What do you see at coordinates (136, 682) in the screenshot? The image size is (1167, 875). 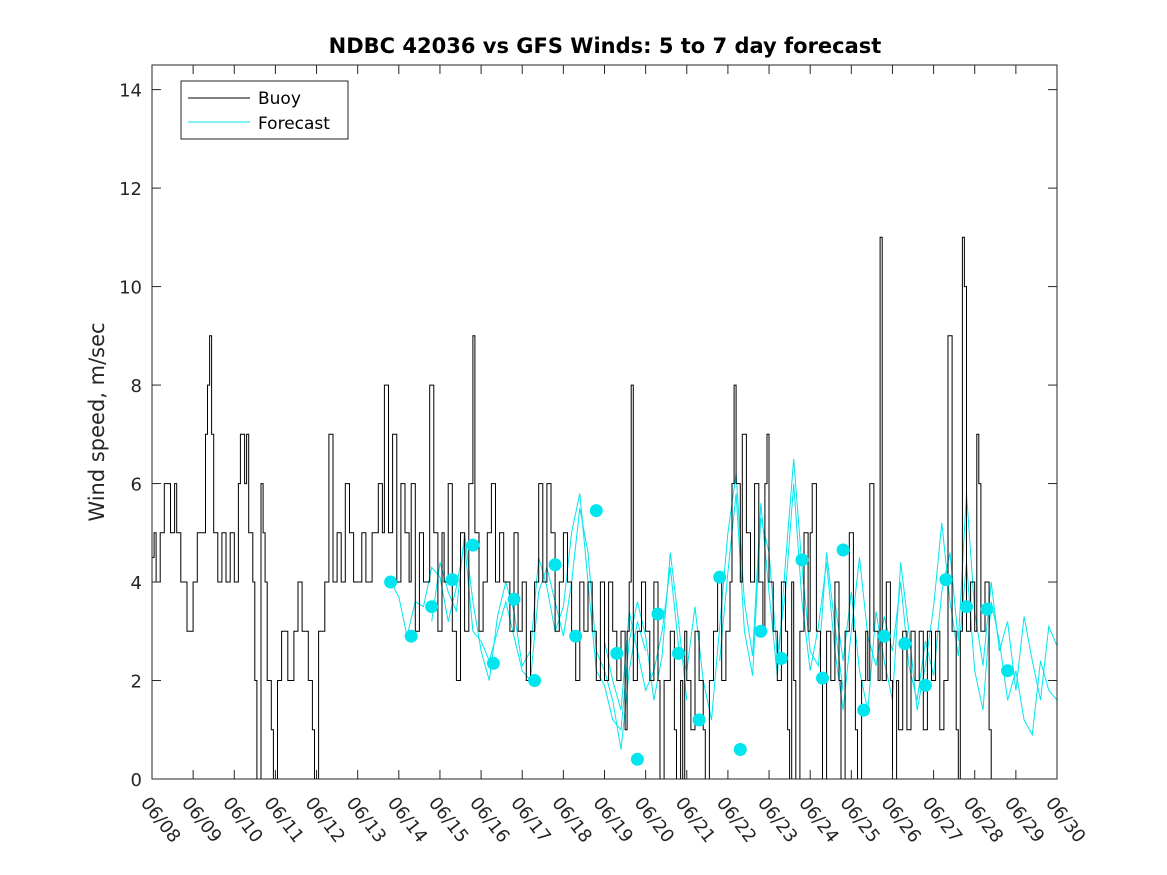 I see `y-tick-label: 2` at bounding box center [136, 682].